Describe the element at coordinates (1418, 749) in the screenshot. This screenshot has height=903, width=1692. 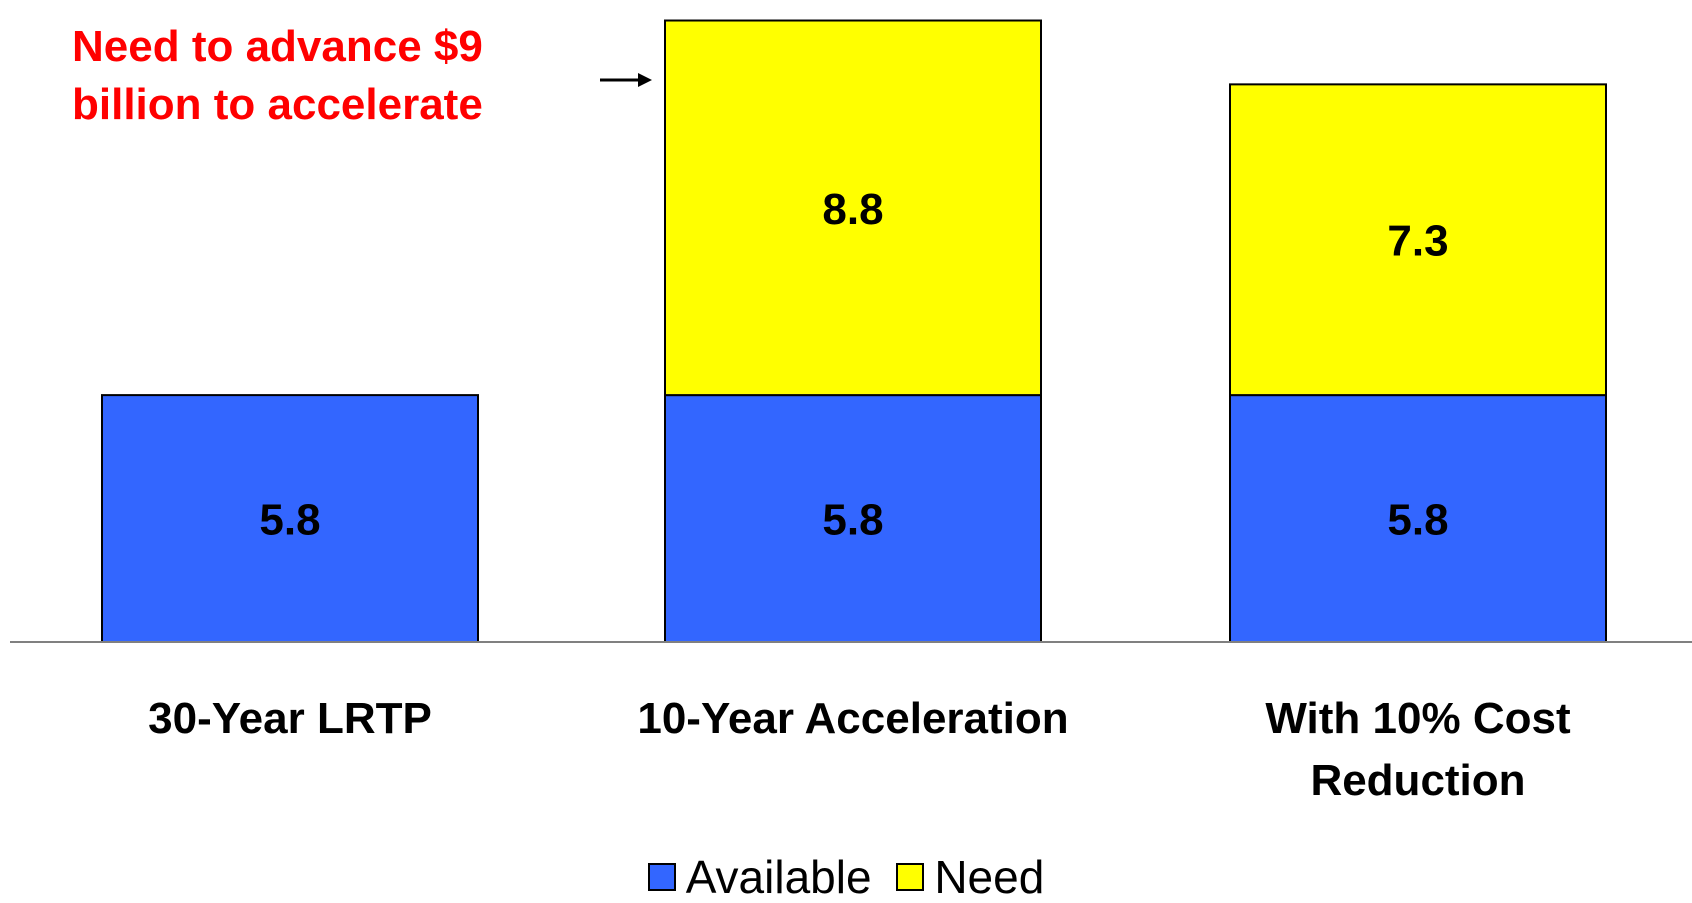
I see `x-tick-label-with-10-cost-reduction: With 10% Cost Reduction` at that location.